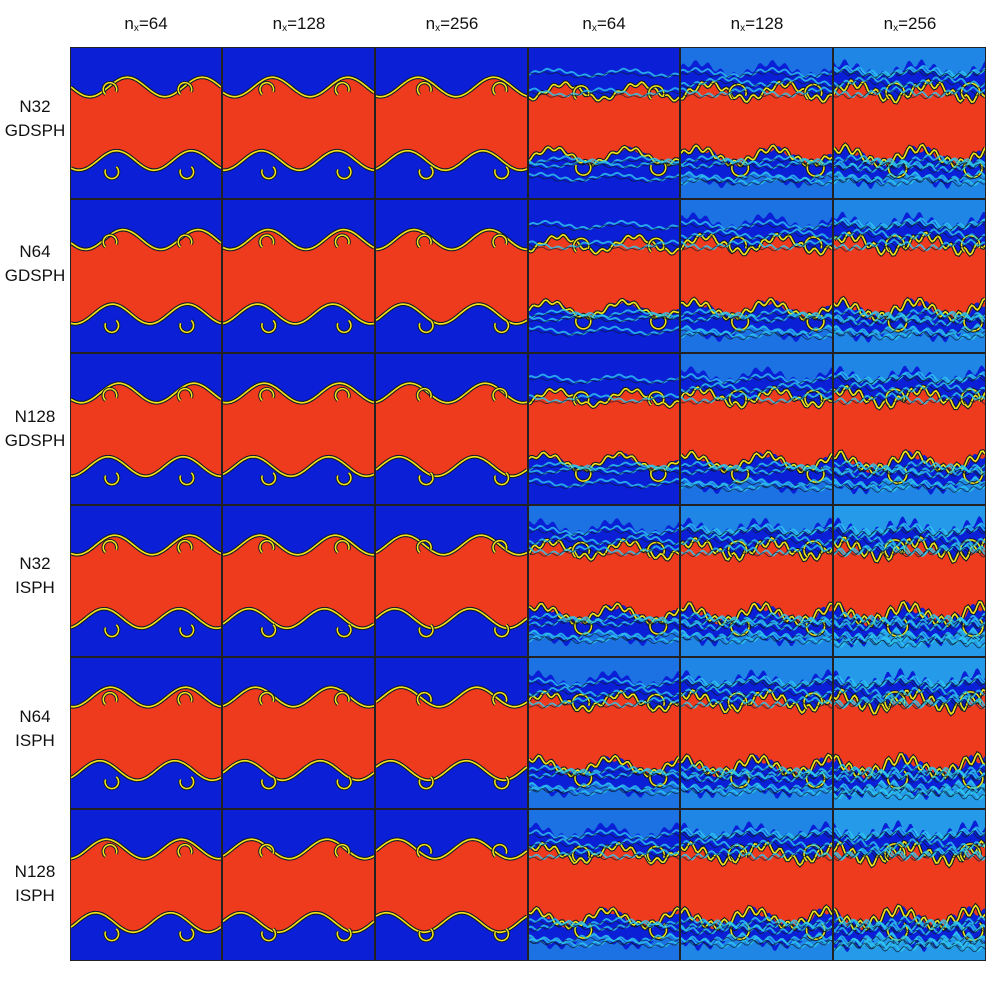  Describe the element at coordinates (35, 119) in the screenshot. I see `row-header-1: N32 GDSPH` at that location.